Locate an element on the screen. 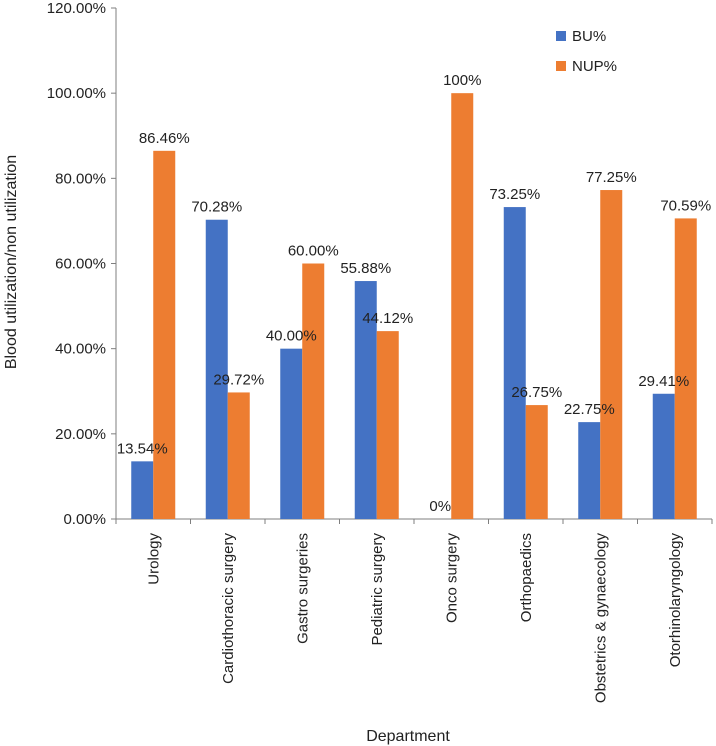 This screenshot has height=746, width=716. data-label: 44.12% is located at coordinates (387, 318).